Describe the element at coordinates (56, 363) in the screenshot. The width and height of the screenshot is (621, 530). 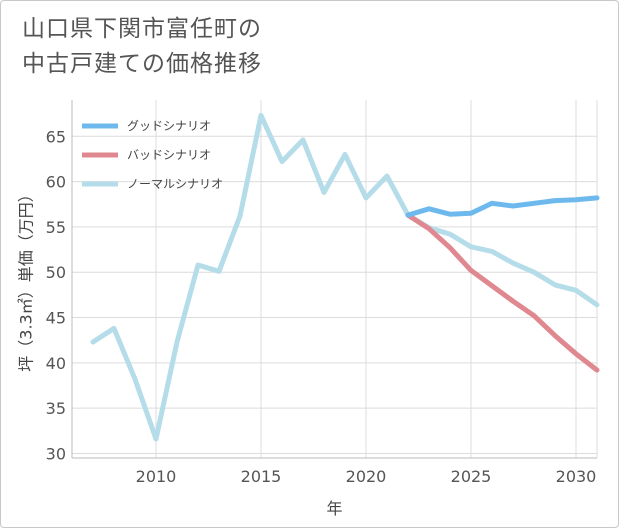
I see `y-tick-label: 40` at that location.